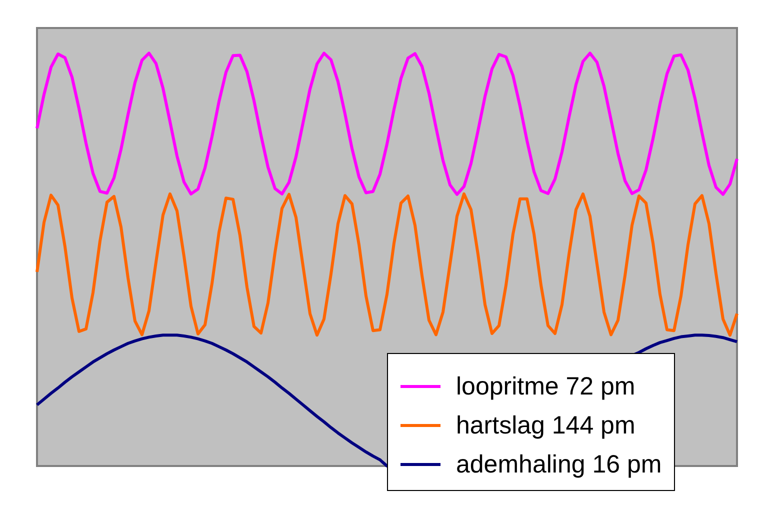  I want to click on legend-label: hartslag 144 pm, so click(546, 426).